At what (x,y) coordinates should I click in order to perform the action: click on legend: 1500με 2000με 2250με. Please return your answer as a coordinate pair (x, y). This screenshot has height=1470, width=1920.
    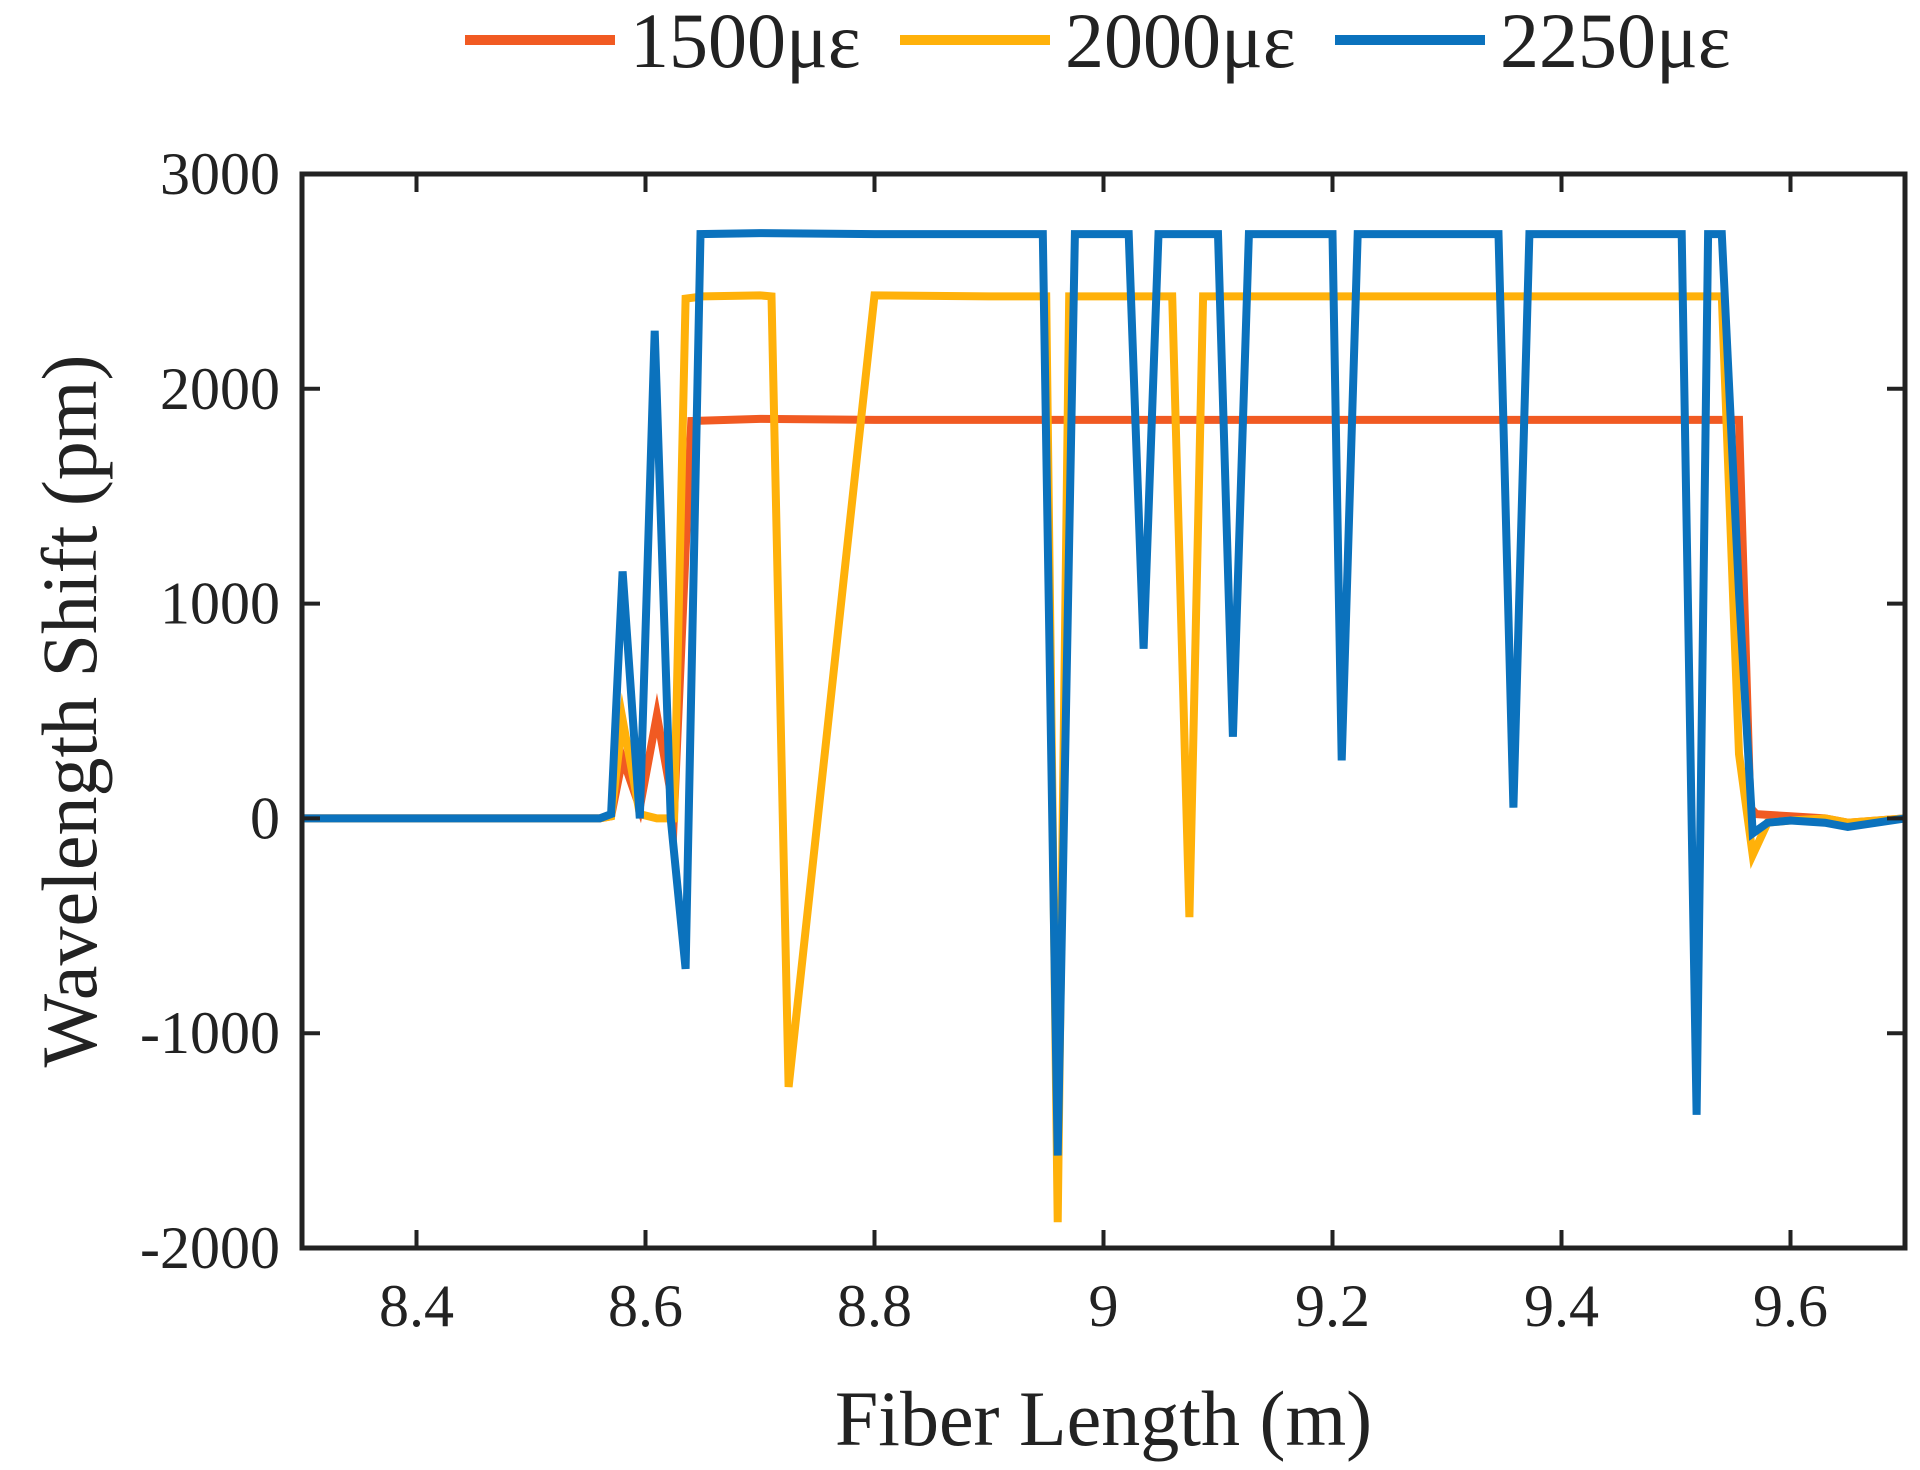
    Looking at the image, I should click on (1098, 42).